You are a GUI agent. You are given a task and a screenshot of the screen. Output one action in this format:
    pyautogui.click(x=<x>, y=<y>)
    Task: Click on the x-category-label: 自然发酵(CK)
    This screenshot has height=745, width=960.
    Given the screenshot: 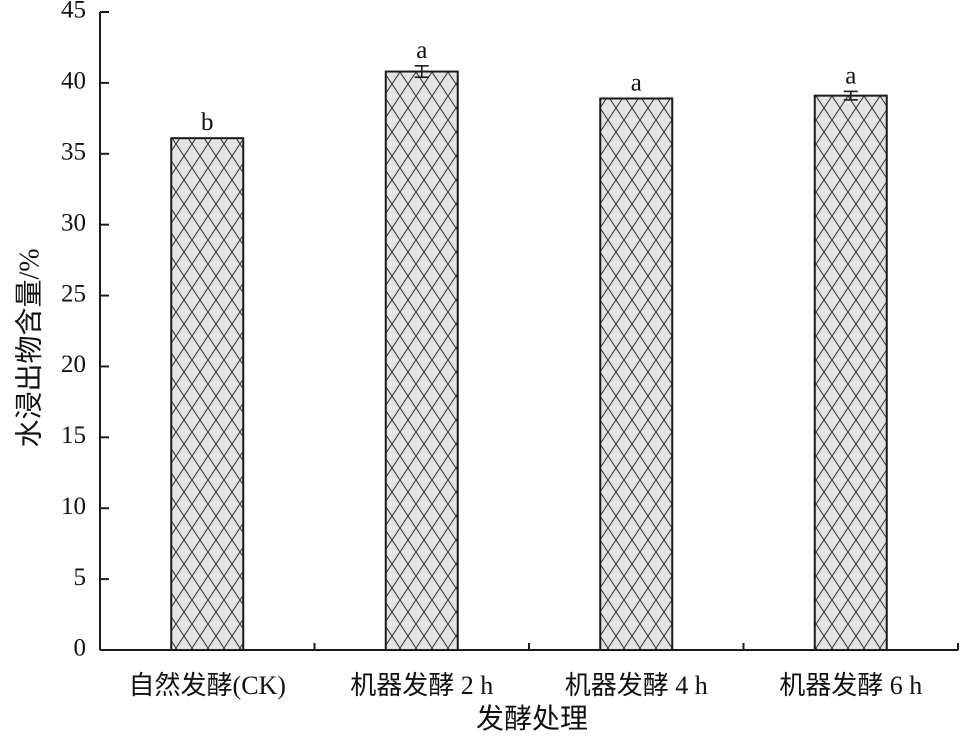 What is the action you would take?
    pyautogui.click(x=207, y=685)
    